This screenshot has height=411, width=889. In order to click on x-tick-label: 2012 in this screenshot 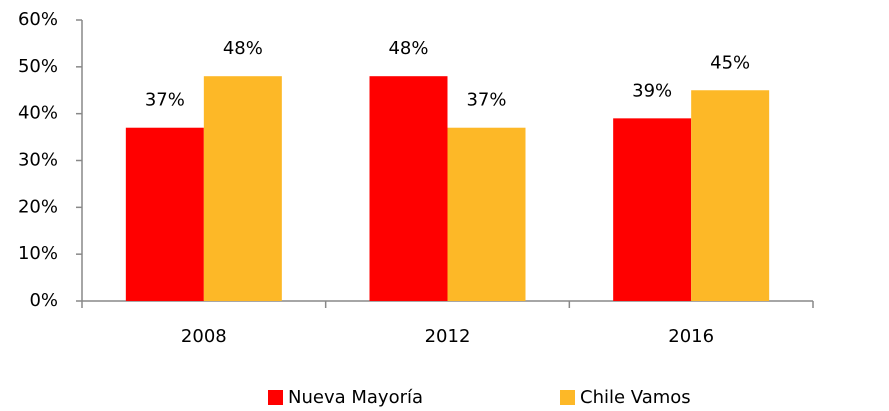, I will do `click(448, 336)`.